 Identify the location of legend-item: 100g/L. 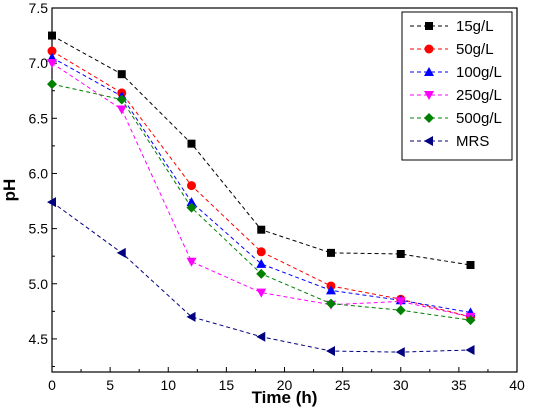
(456, 72).